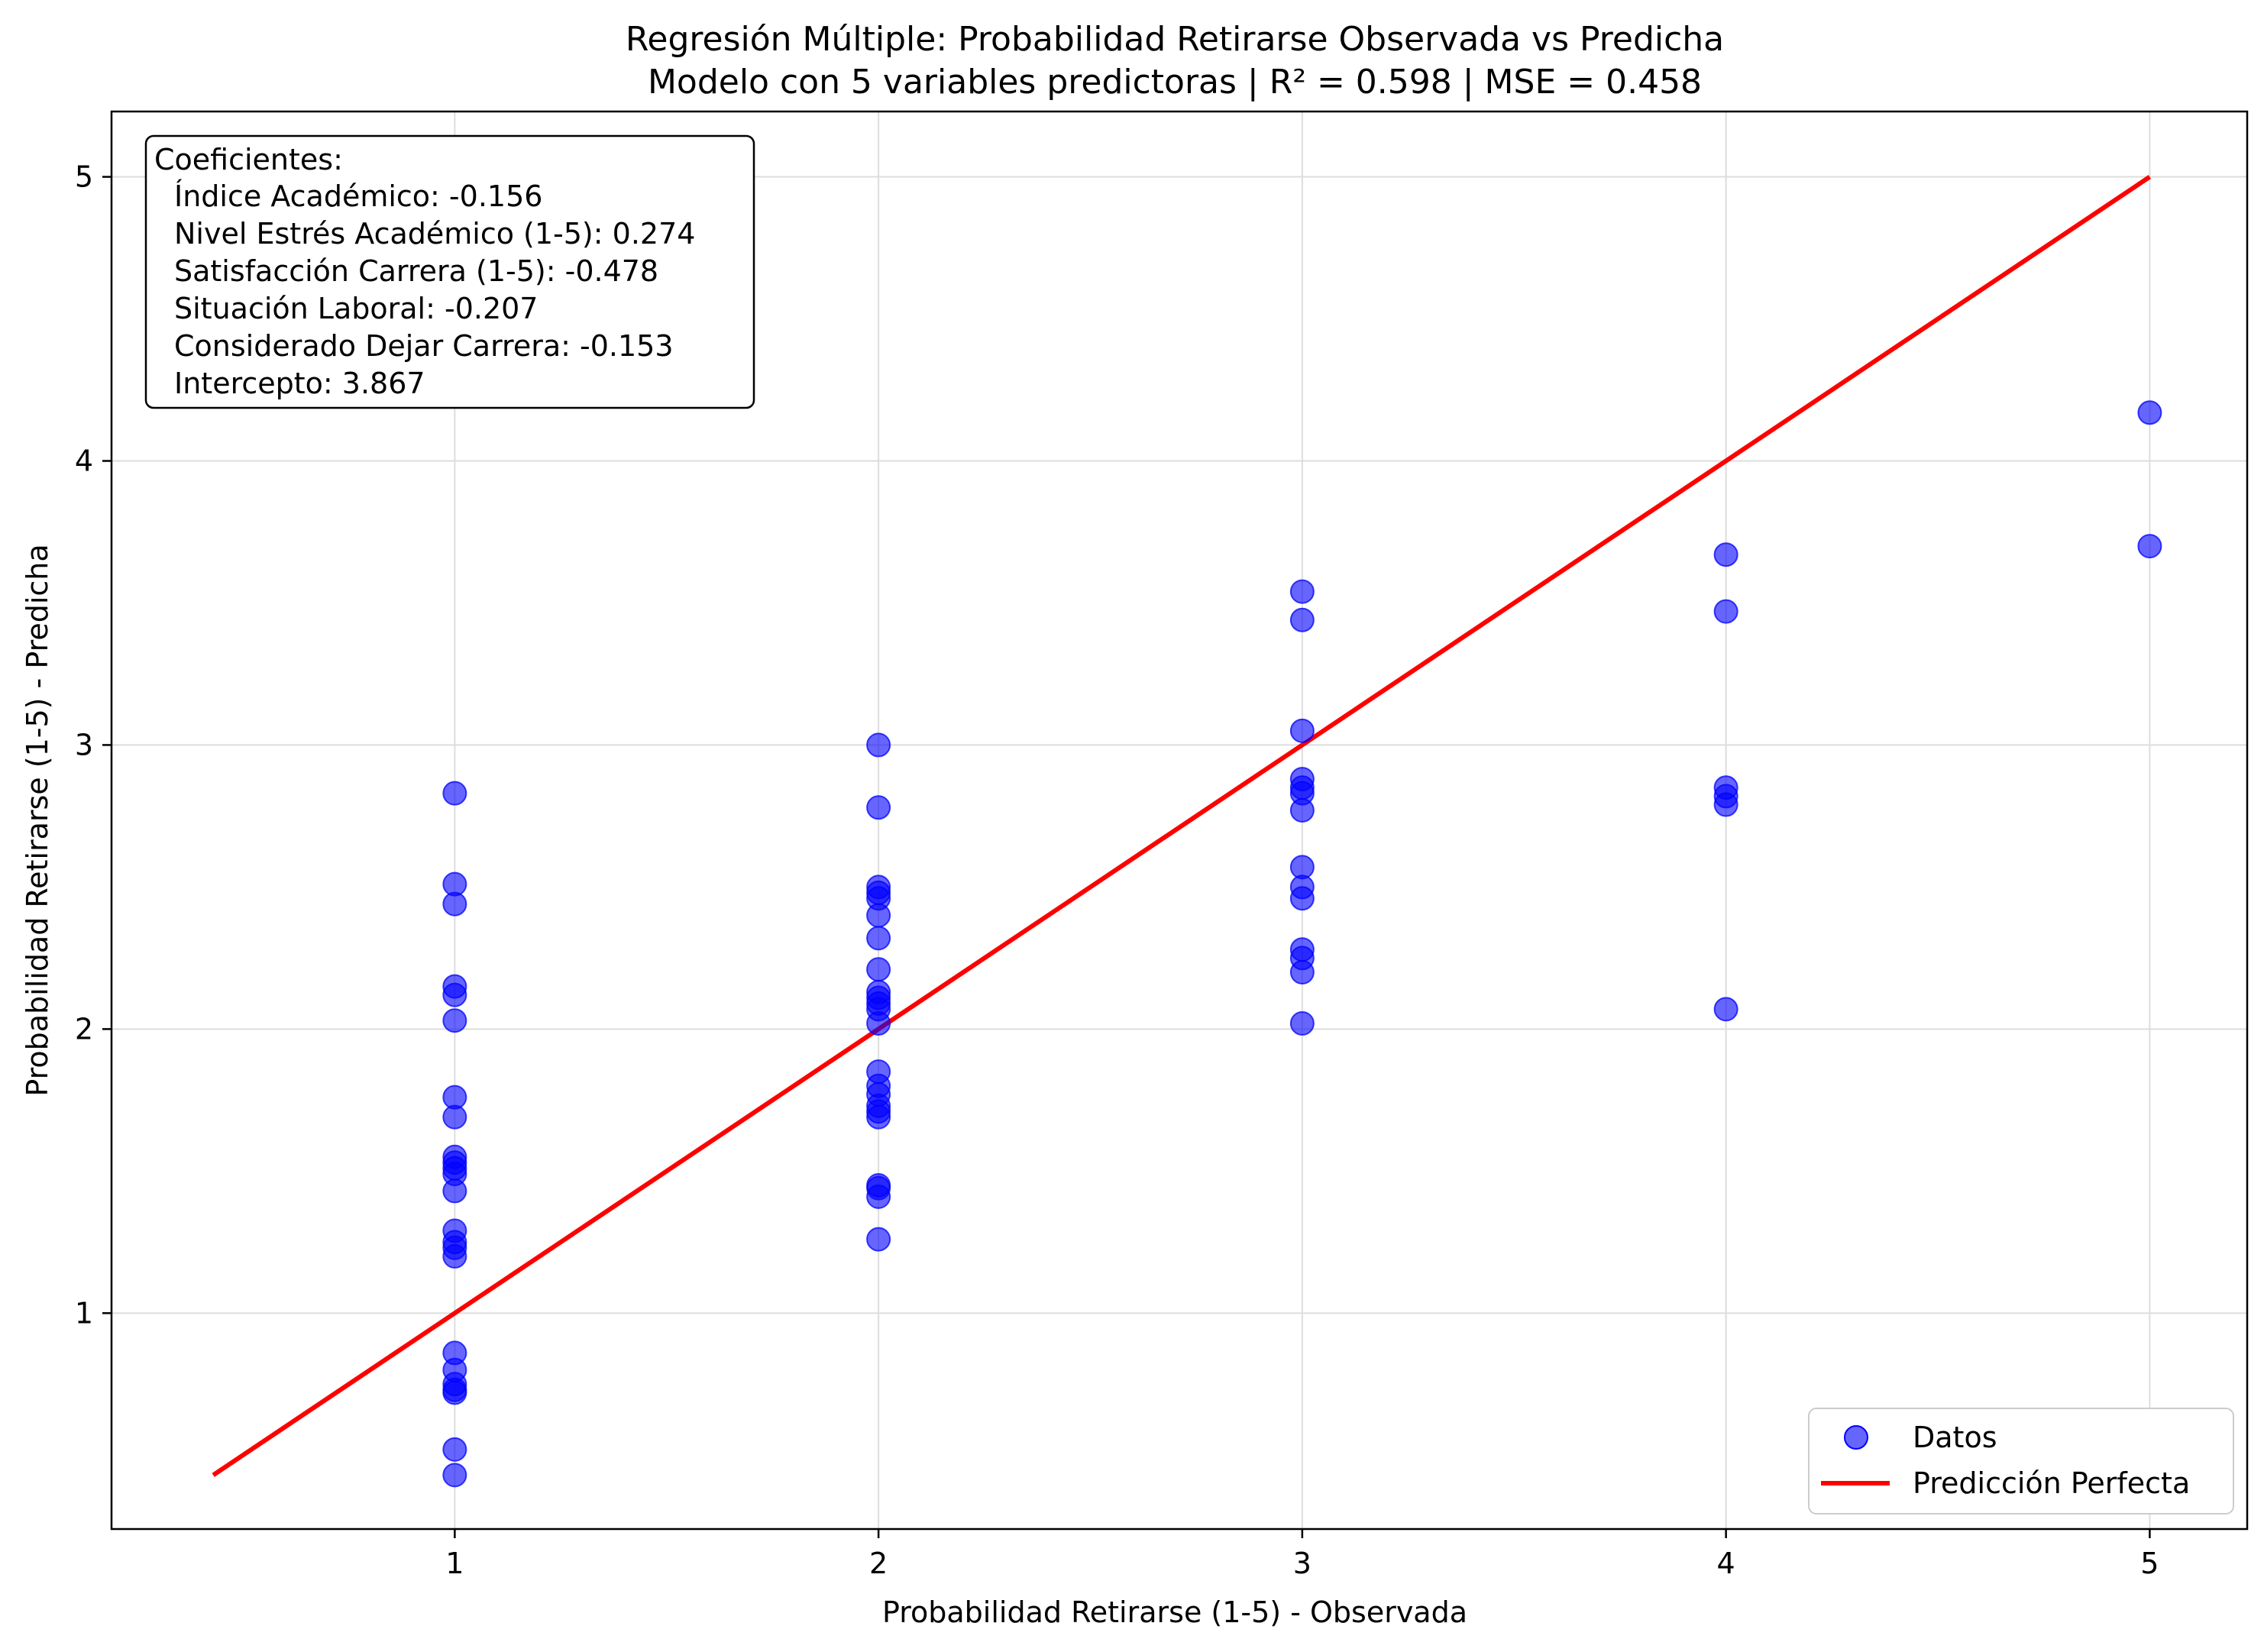 This screenshot has height=1652, width=2264. Describe the element at coordinates (84, 1313) in the screenshot. I see `y-tick-label: 1` at that location.